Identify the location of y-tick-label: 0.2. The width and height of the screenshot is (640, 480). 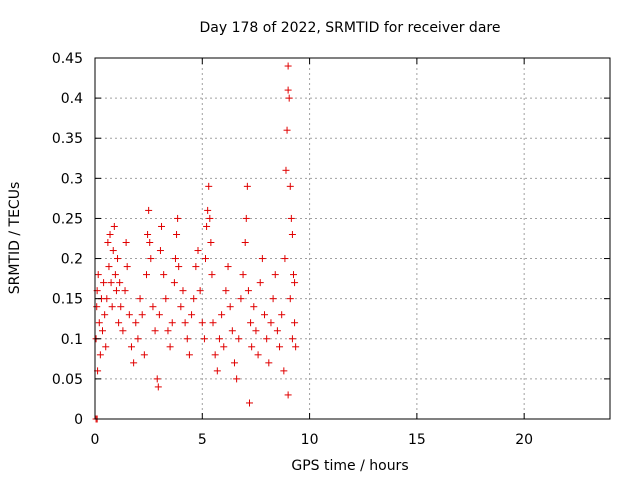
(72, 260).